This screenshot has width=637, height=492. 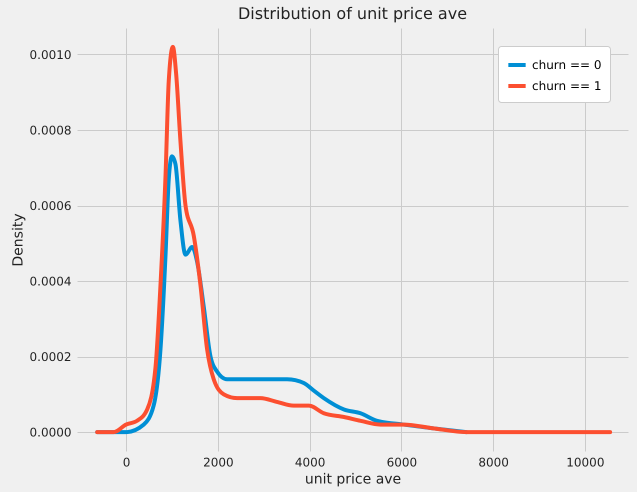 What do you see at coordinates (493, 463) in the screenshot?
I see `x-tick-label: 8000` at bounding box center [493, 463].